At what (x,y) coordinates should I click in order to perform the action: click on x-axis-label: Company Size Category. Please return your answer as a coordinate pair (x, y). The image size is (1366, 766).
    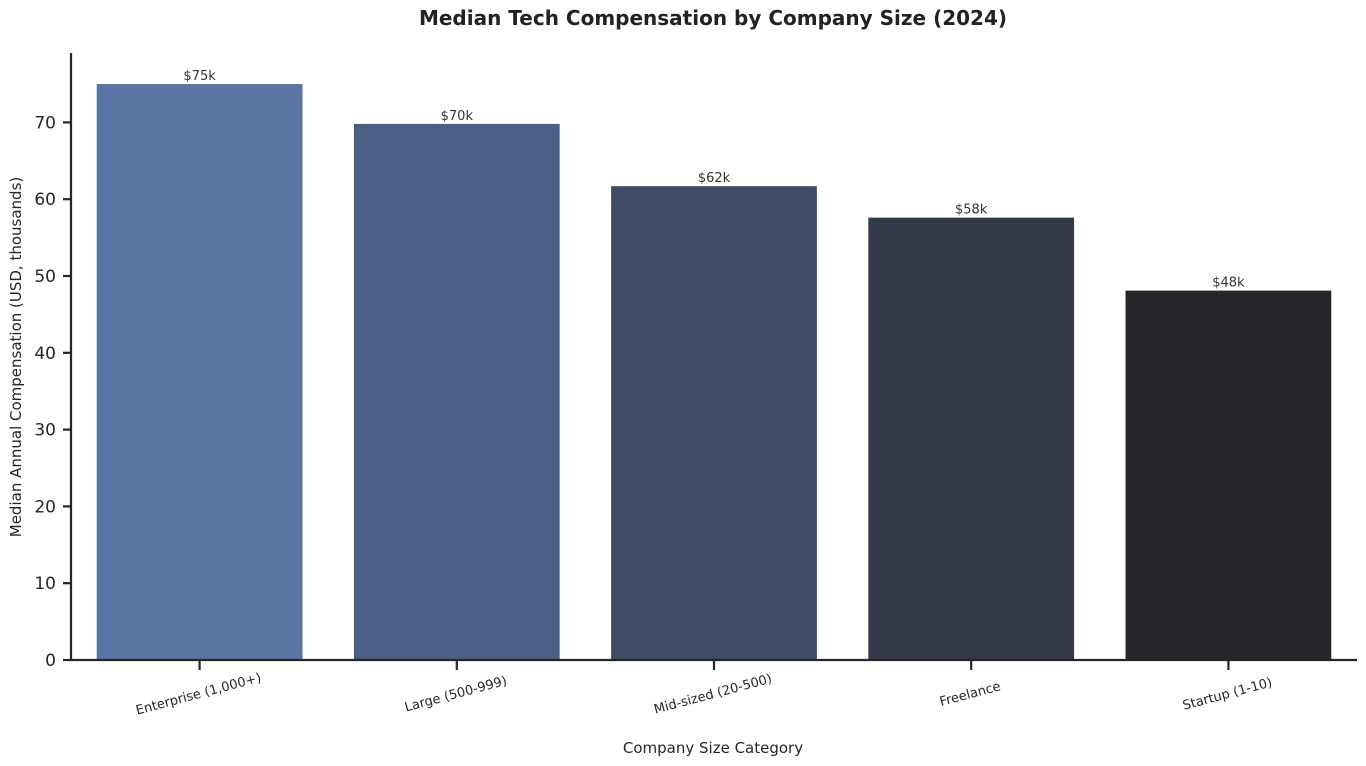
    Looking at the image, I should click on (713, 748).